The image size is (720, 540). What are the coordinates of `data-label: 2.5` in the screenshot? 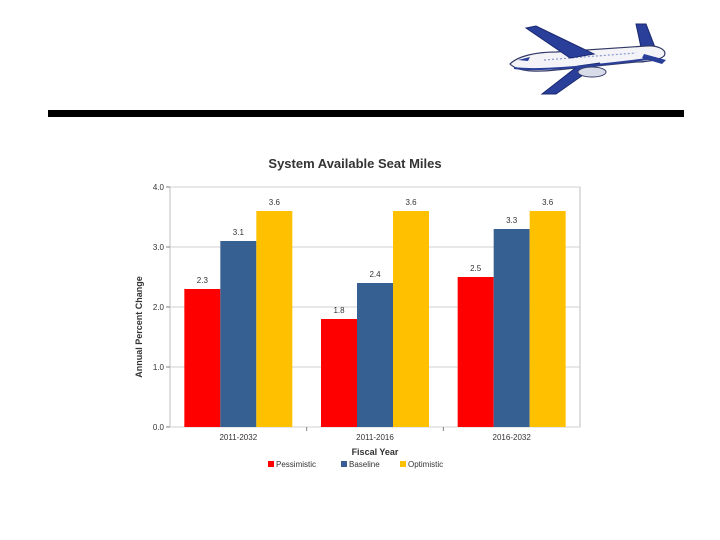 It's located at (476, 268).